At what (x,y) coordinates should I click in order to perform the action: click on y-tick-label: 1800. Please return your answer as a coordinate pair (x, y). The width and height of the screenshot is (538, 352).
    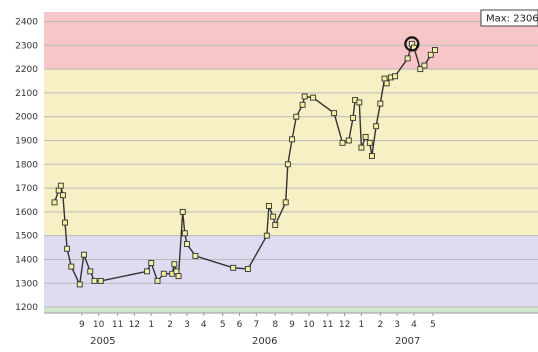
    Looking at the image, I should click on (26, 165).